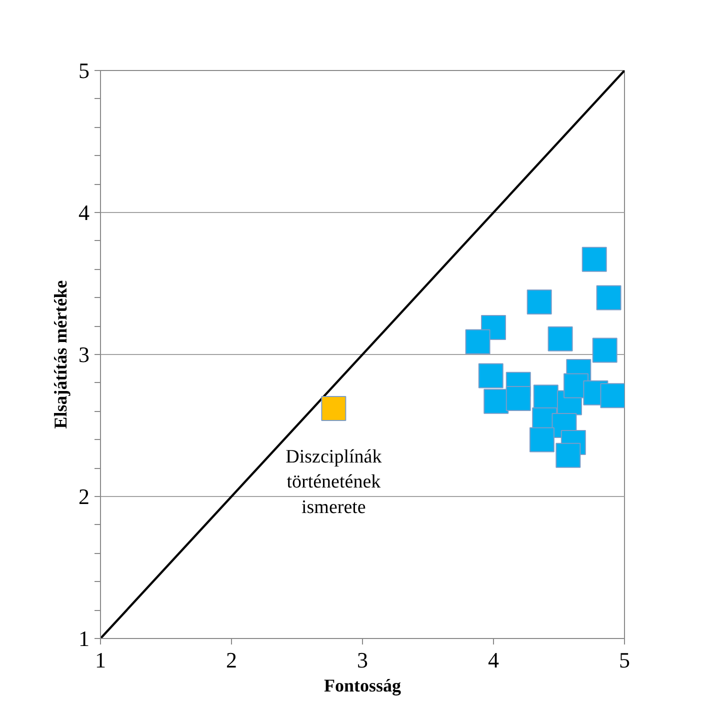 This screenshot has width=724, height=715. Describe the element at coordinates (231, 660) in the screenshot. I see `x-tick-label: 2` at that location.